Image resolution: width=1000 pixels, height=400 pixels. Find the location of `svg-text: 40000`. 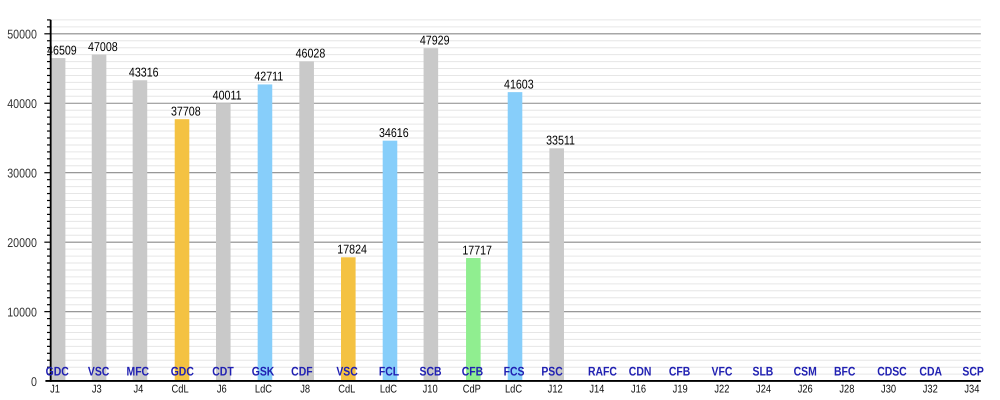

svg-text: 40000 is located at coordinates (22, 103).